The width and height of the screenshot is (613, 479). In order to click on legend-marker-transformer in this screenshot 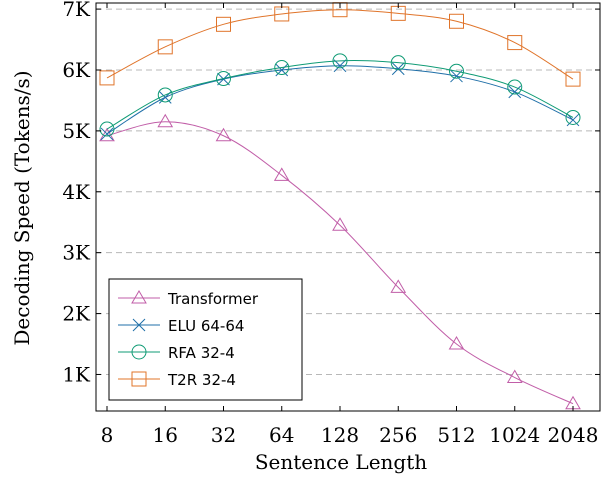, I will do `click(139, 297)`.